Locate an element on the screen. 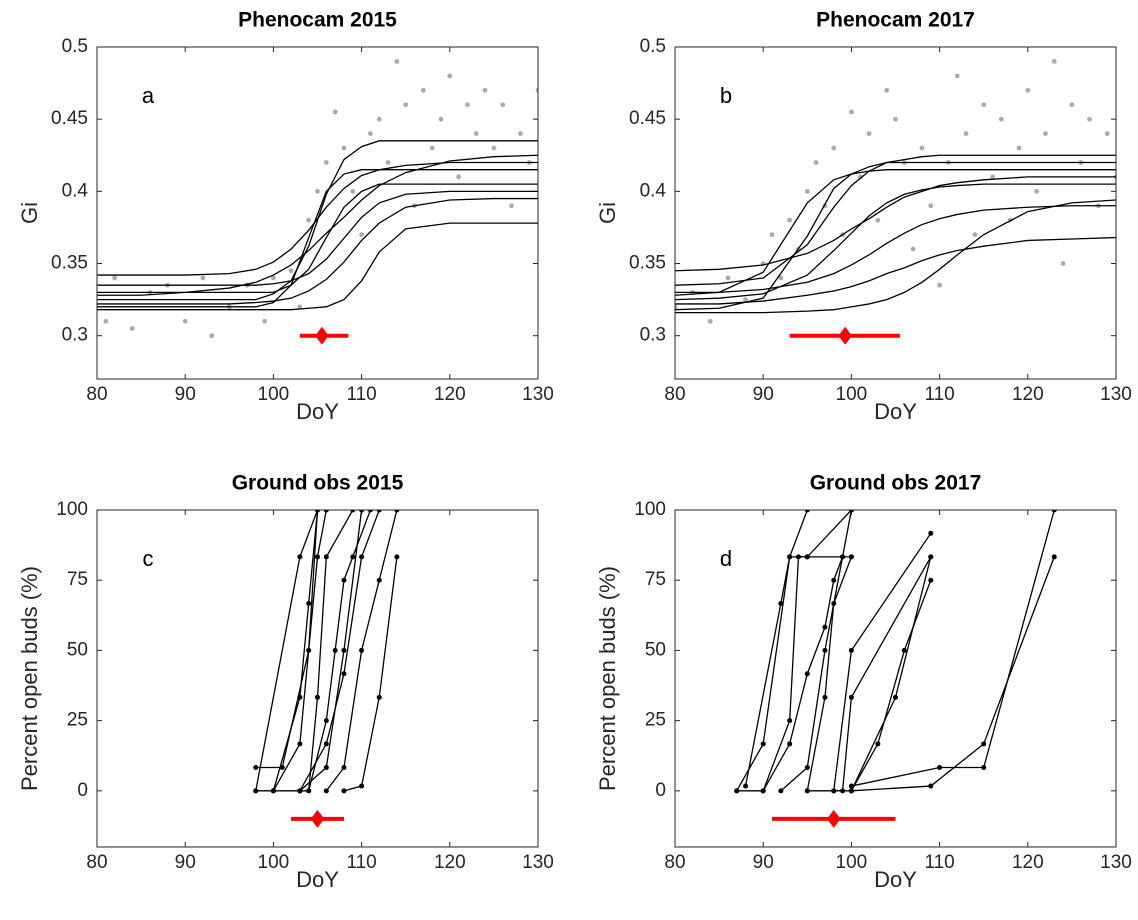 This screenshot has height=920, width=1138. y-tick-label: 0.45 is located at coordinates (647, 118).